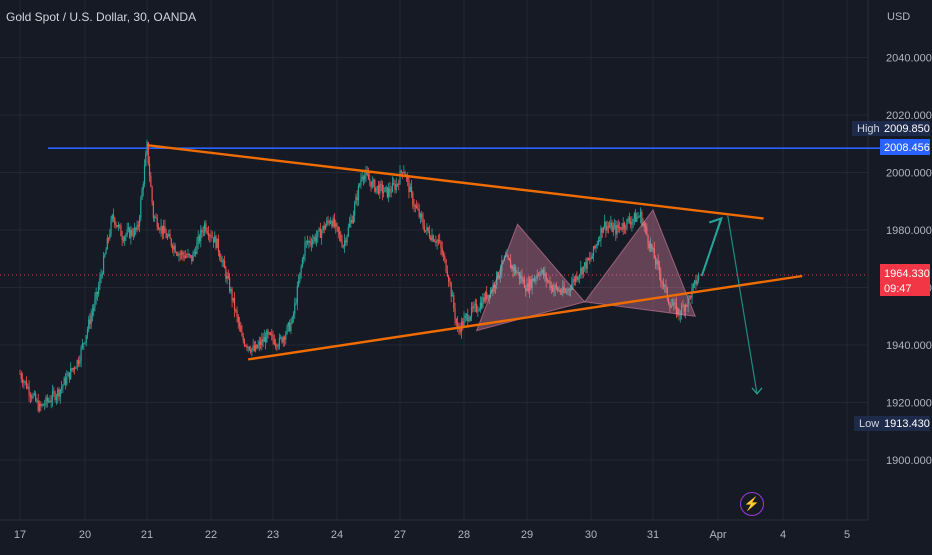  Describe the element at coordinates (905, 280) in the screenshot. I see `last-price-bg` at that location.